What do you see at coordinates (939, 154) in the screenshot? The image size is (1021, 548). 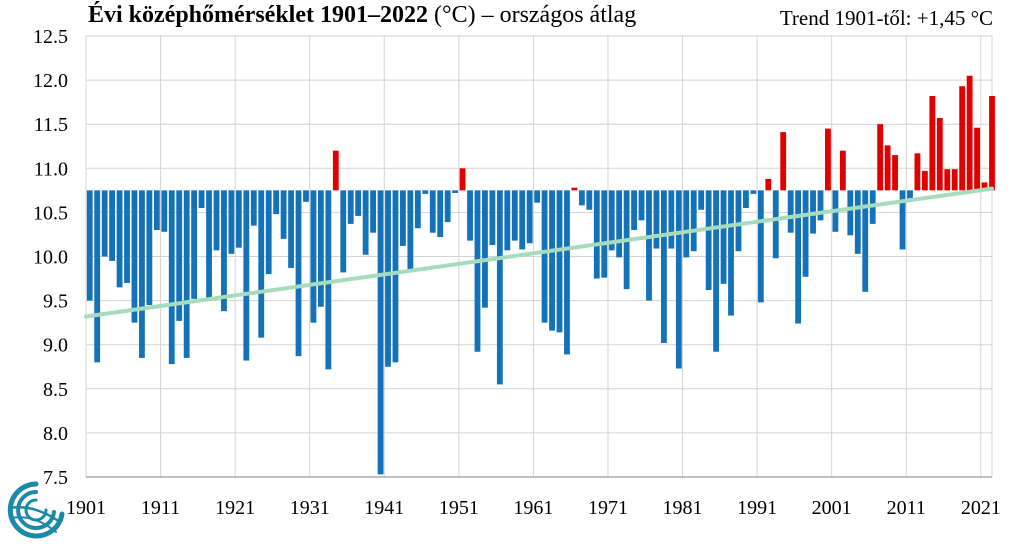 I see `bar-2015` at bounding box center [939, 154].